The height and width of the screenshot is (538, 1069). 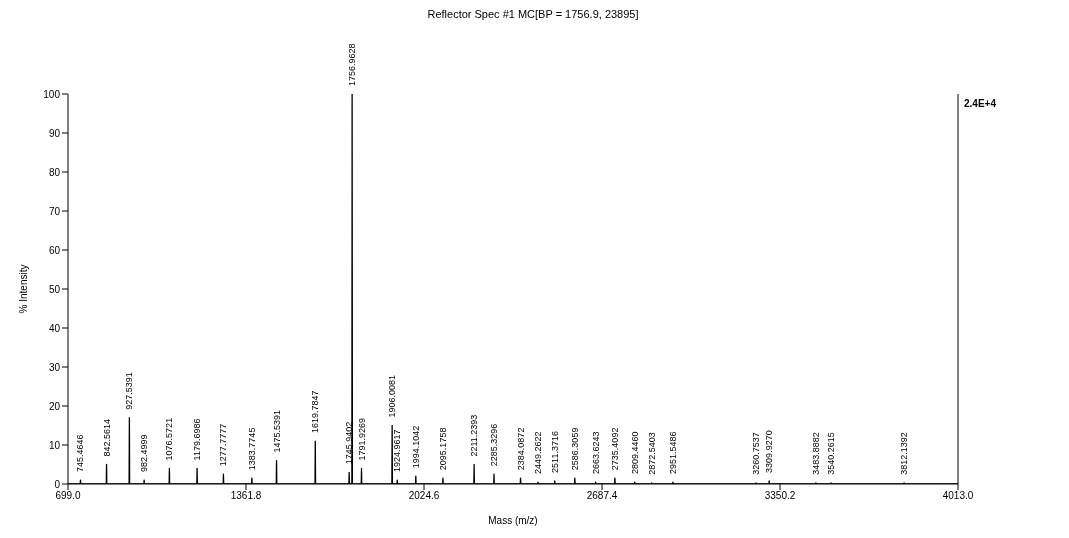 I want to click on annotation: 1277.7777, so click(x=223, y=445).